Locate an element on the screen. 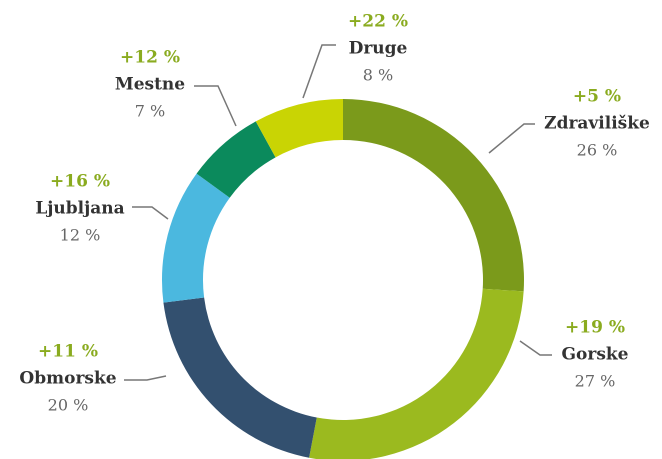 This screenshot has width=662, height=459. category-label: Ljubljana is located at coordinates (79, 209).